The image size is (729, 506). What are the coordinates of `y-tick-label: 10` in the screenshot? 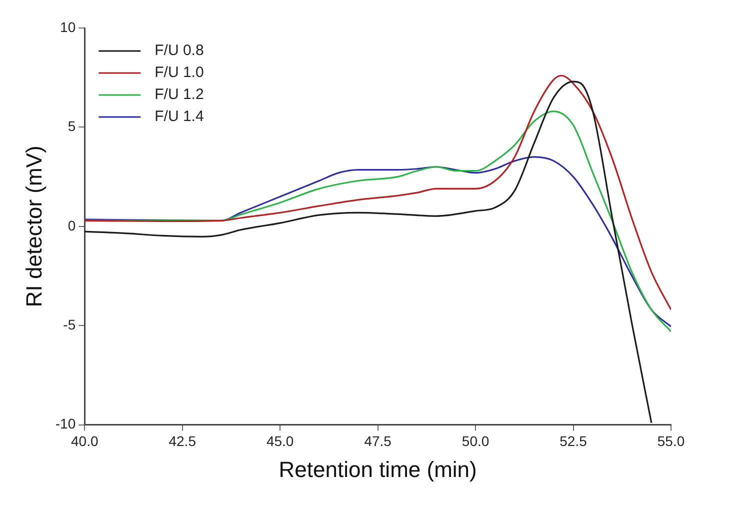 It's located at (68, 26).